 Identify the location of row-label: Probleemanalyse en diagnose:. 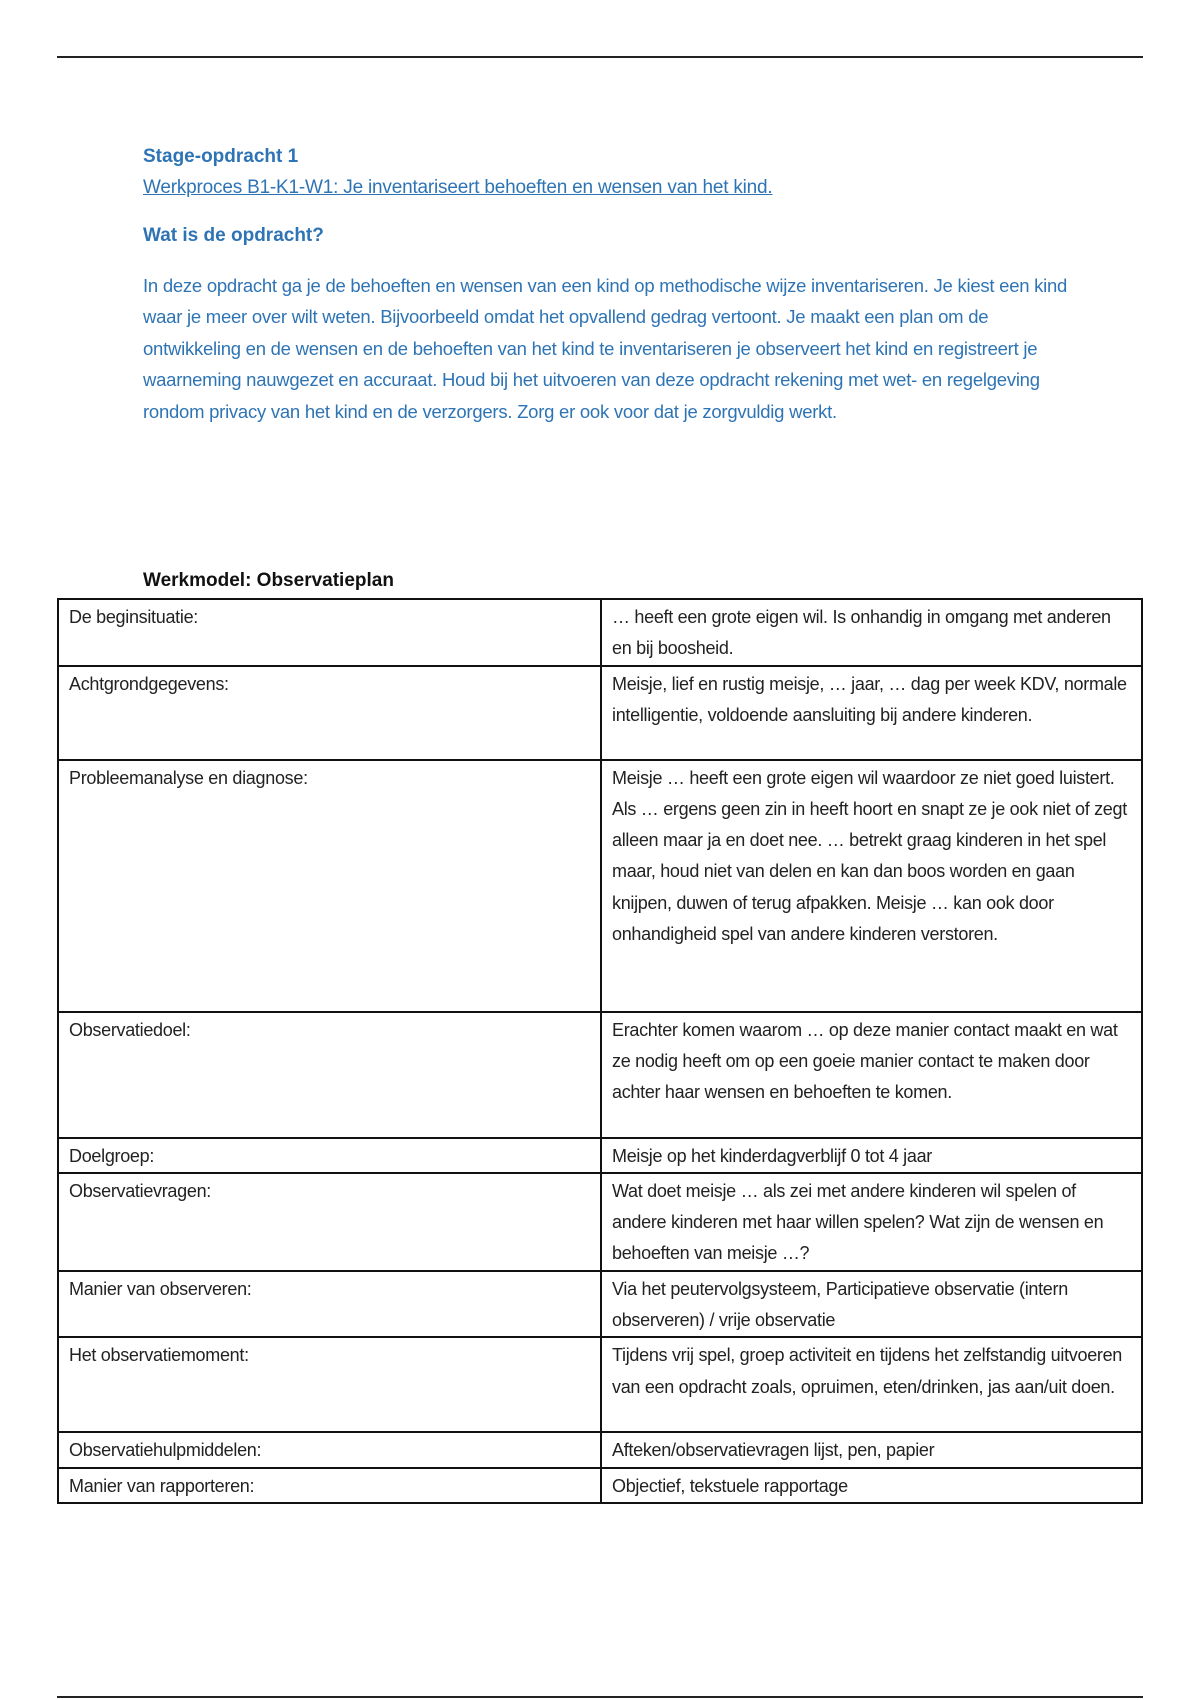
(329, 885).